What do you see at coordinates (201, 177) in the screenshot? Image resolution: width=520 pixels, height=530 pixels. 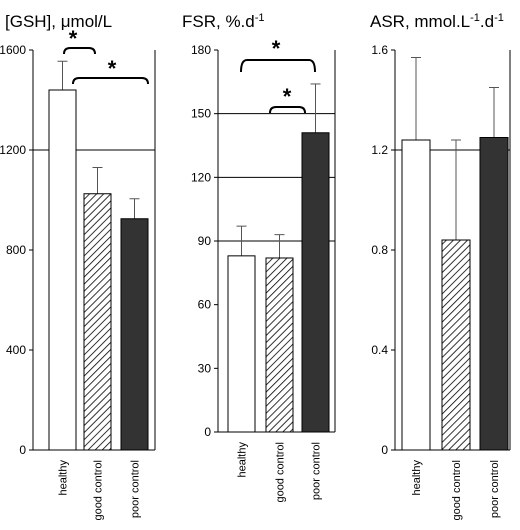 I see `y-tick-label: 120` at bounding box center [201, 177].